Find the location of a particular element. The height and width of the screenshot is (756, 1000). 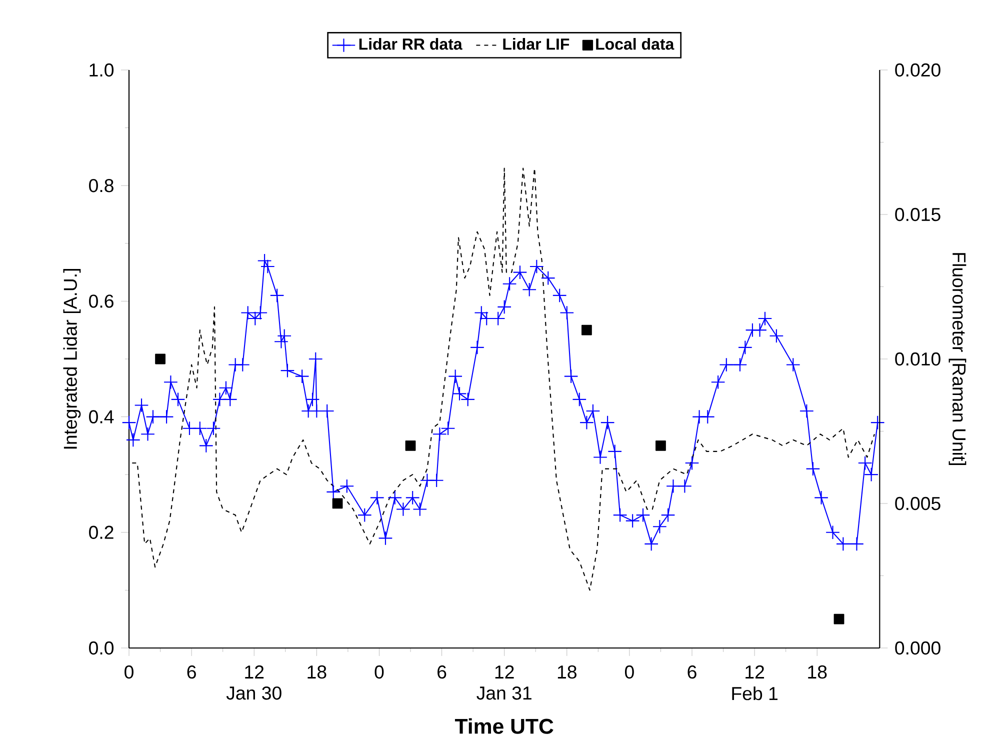

y2-tick-label: 0.010 is located at coordinates (917, 359).